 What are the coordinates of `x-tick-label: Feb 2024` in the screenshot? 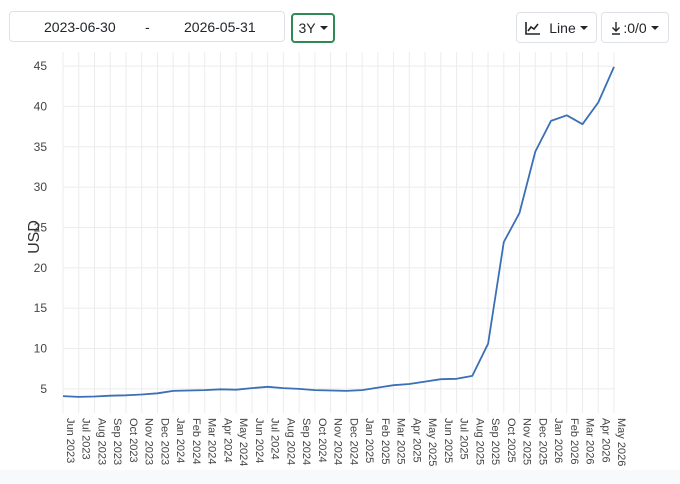 It's located at (196, 441).